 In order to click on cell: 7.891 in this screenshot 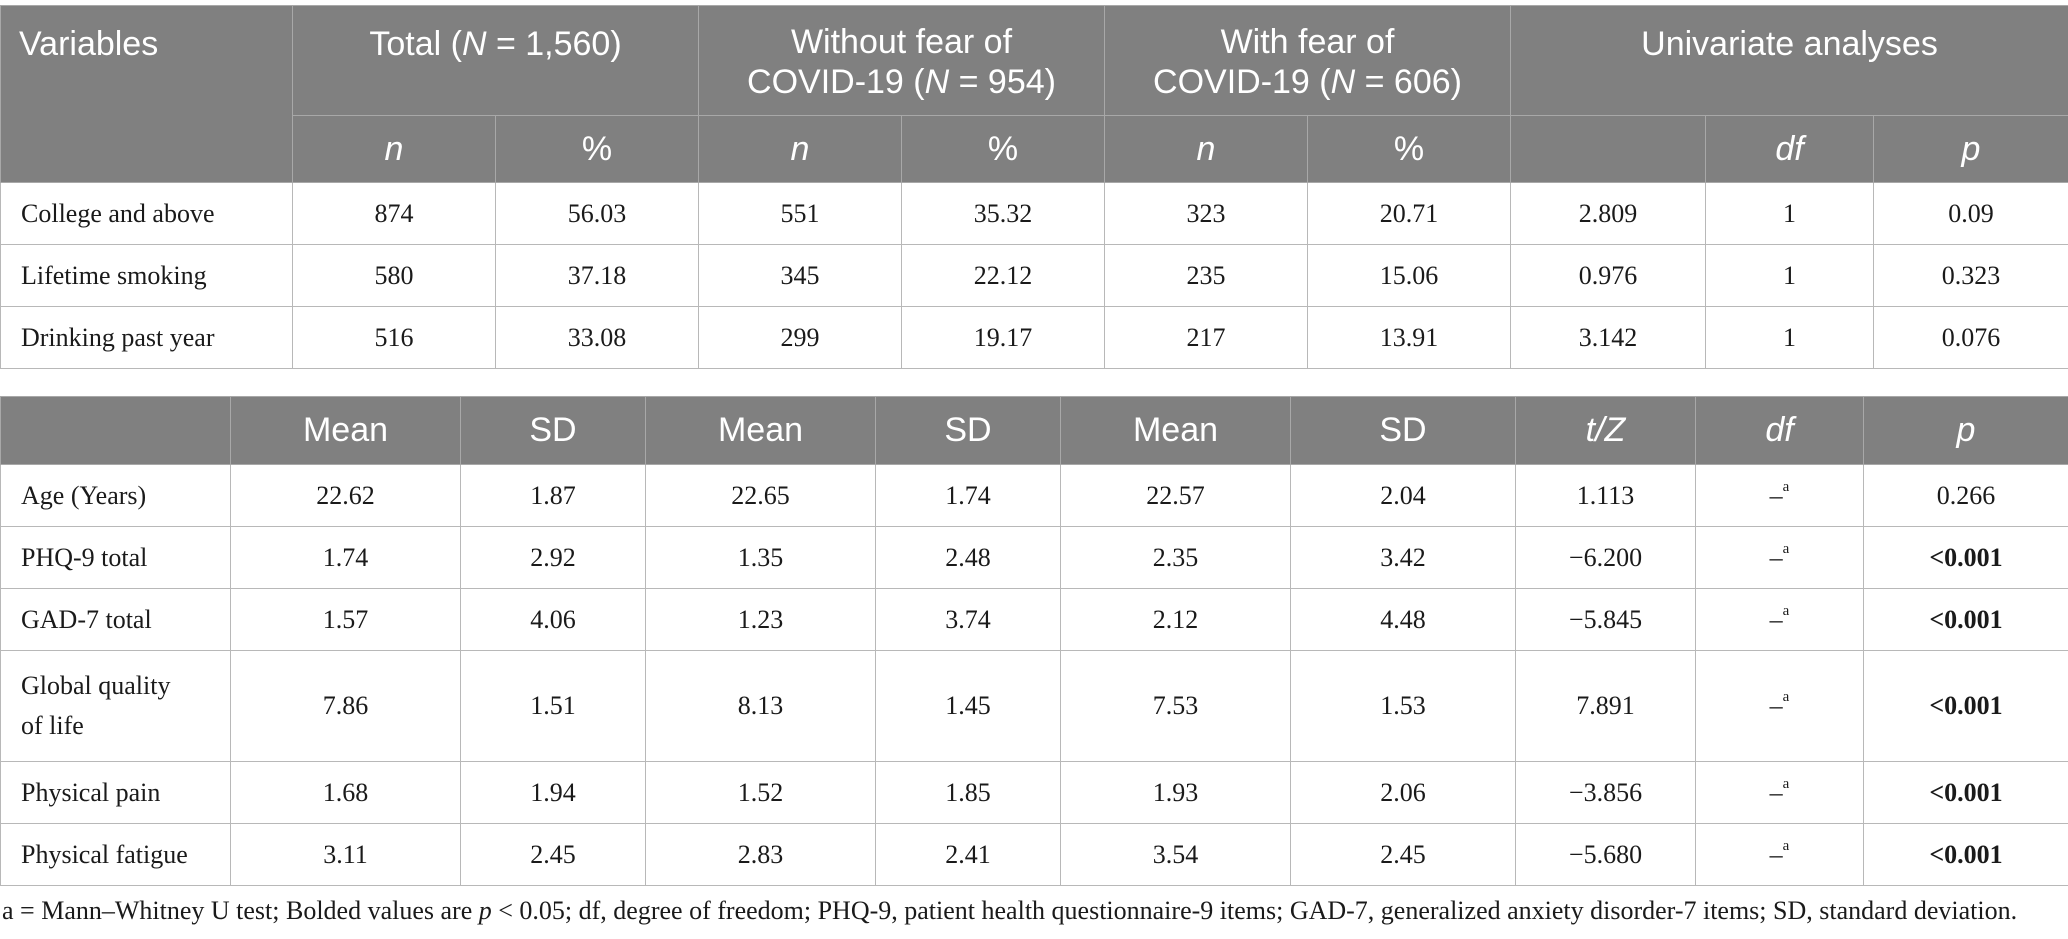, I will do `click(1605, 706)`.